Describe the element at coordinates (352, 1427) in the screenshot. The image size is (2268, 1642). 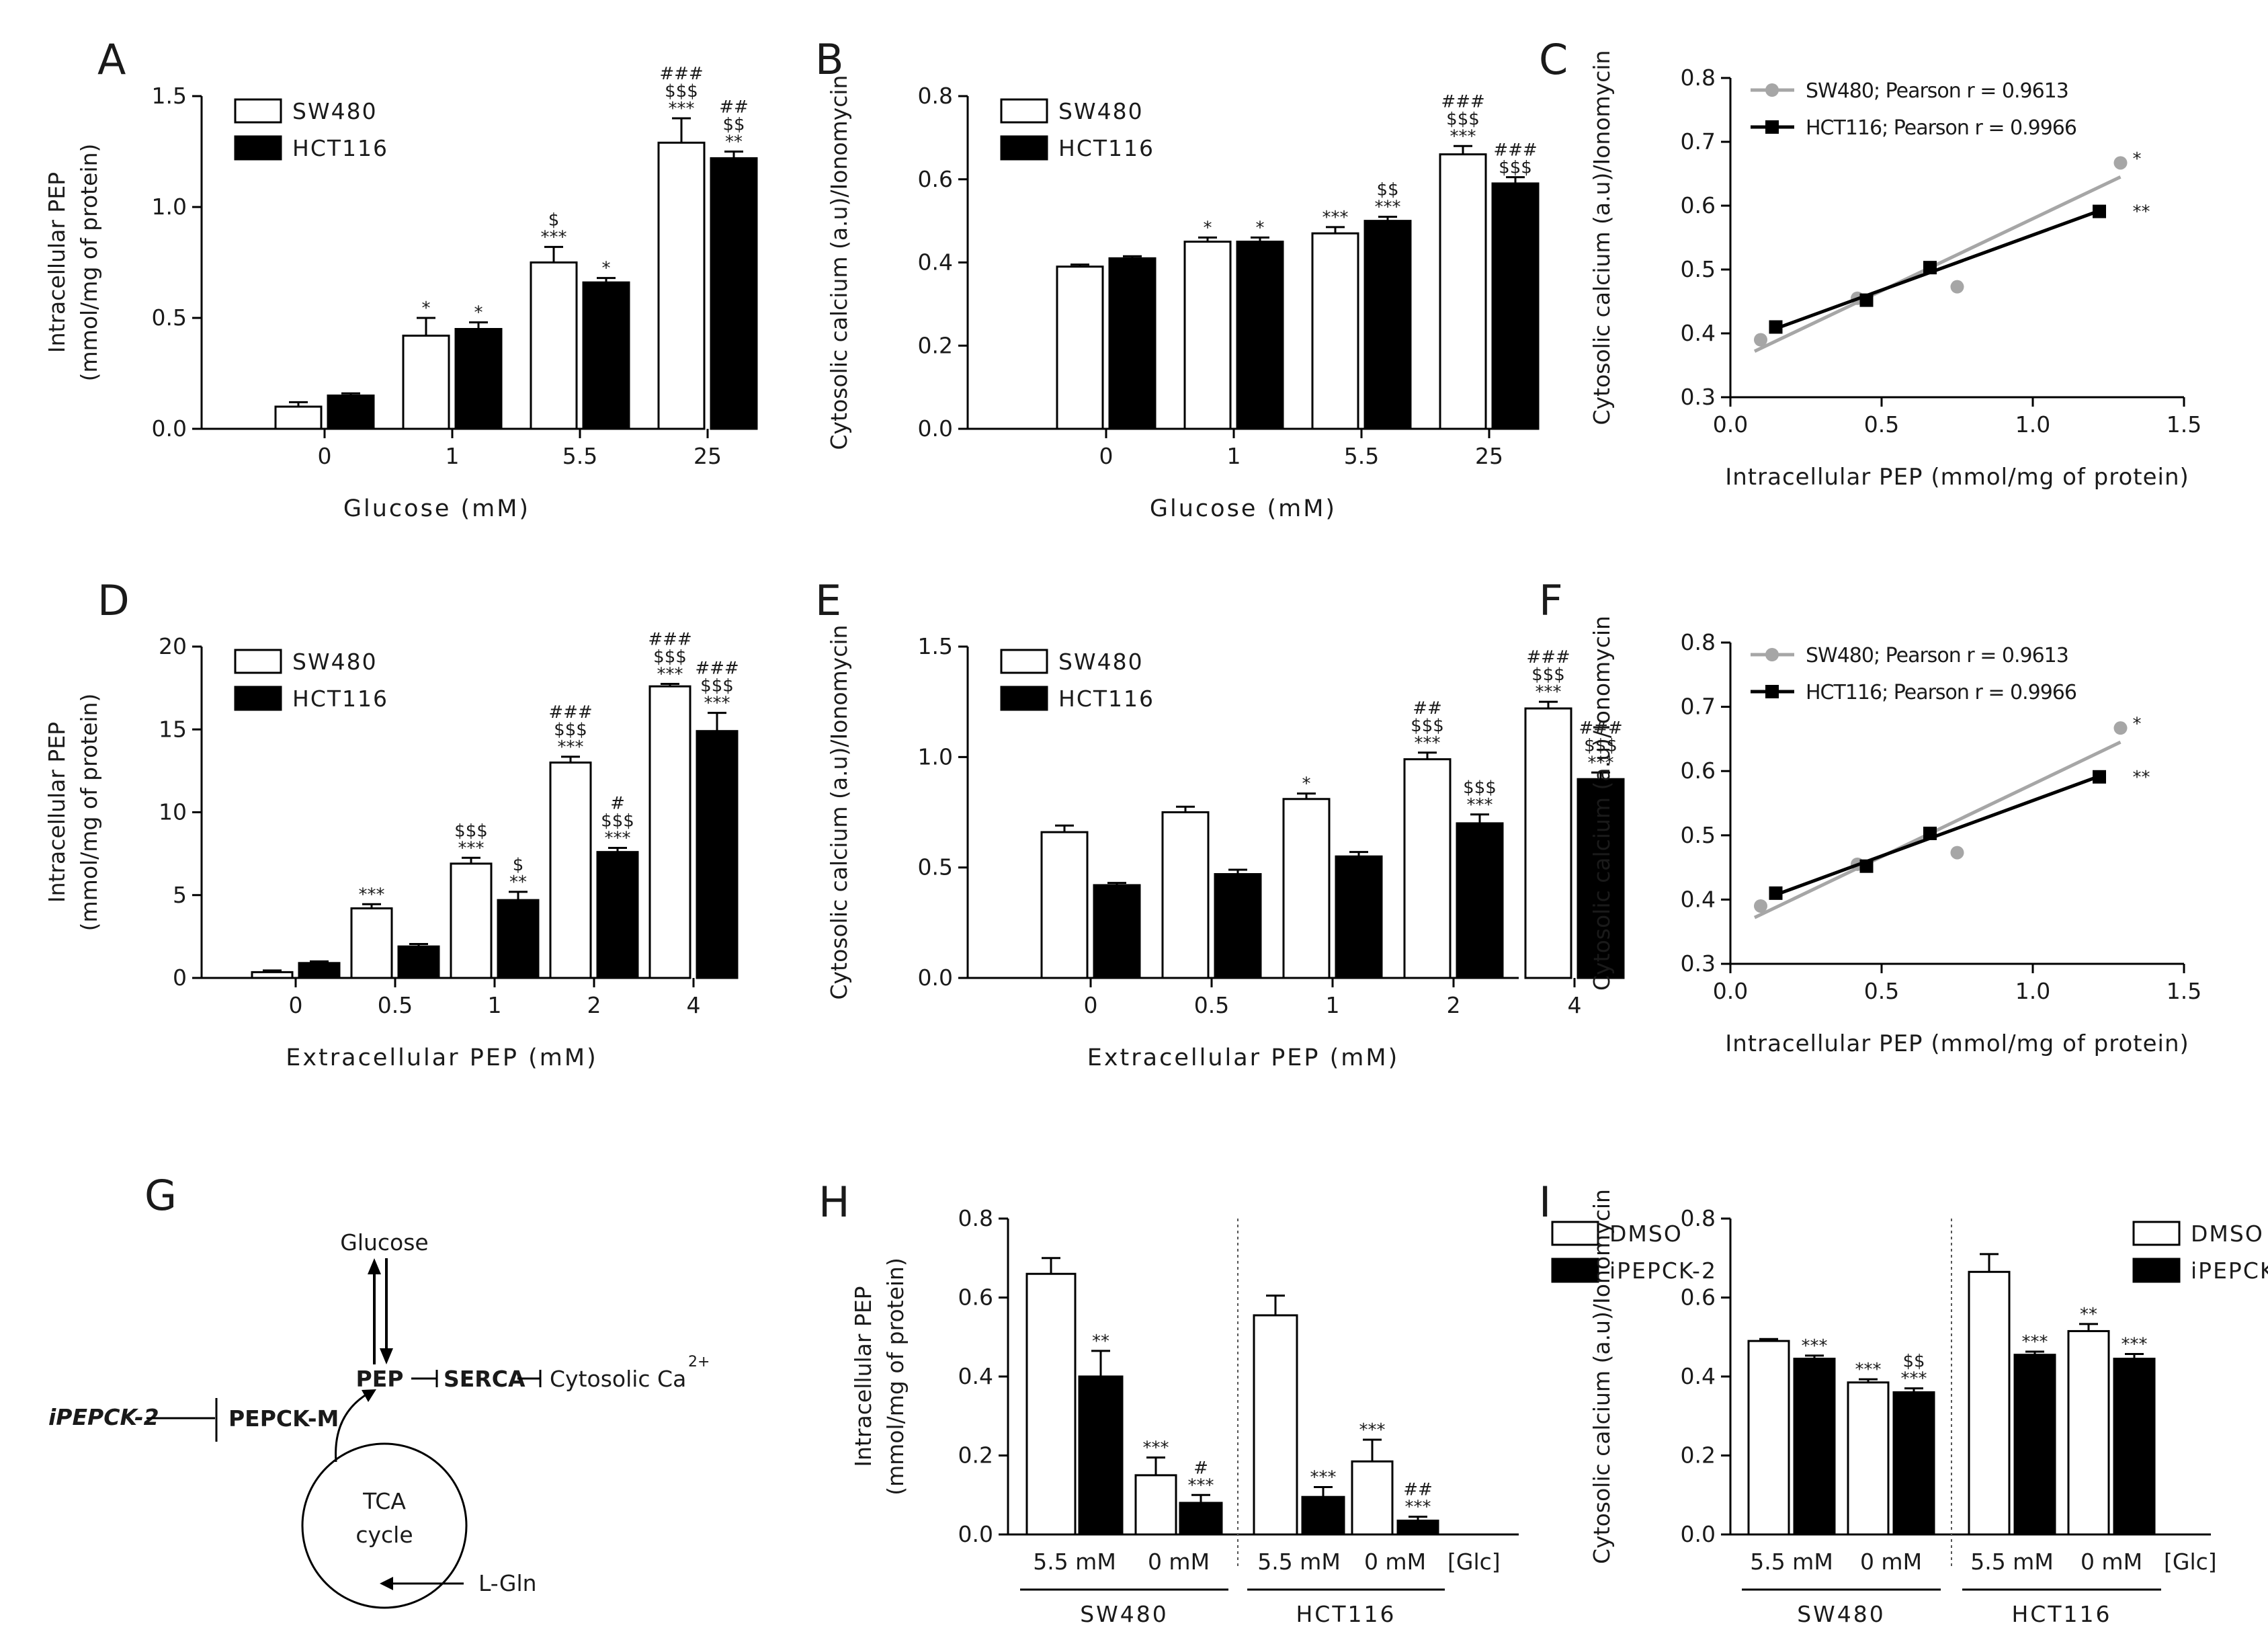
I see `arrow-tca-to-pep` at that location.